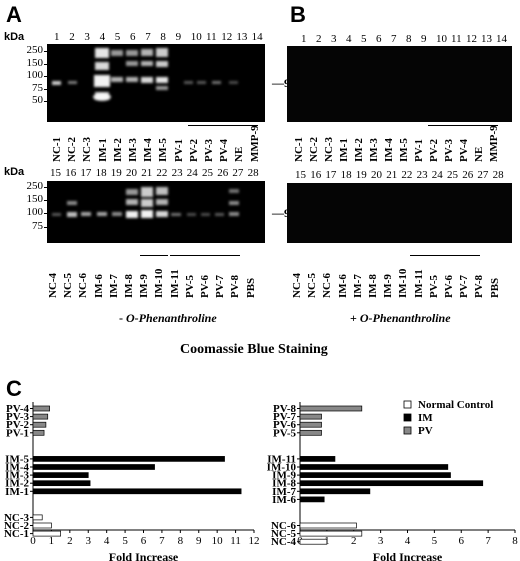  I want to click on x-tick-label: 4, so click(107, 541).